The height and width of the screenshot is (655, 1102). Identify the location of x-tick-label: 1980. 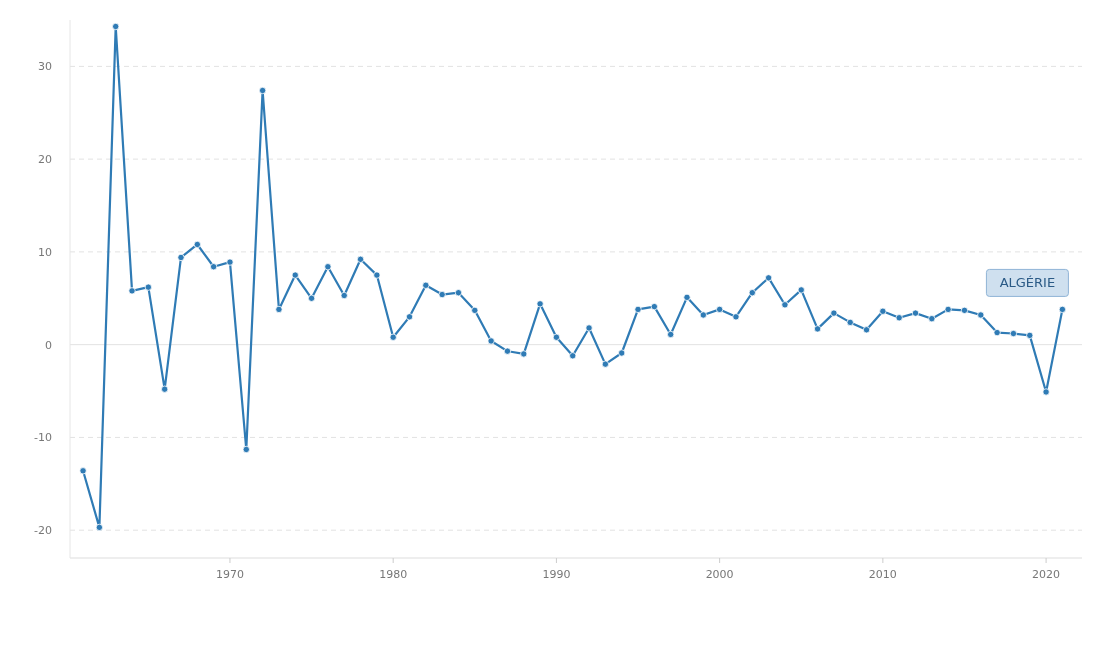
(393, 574).